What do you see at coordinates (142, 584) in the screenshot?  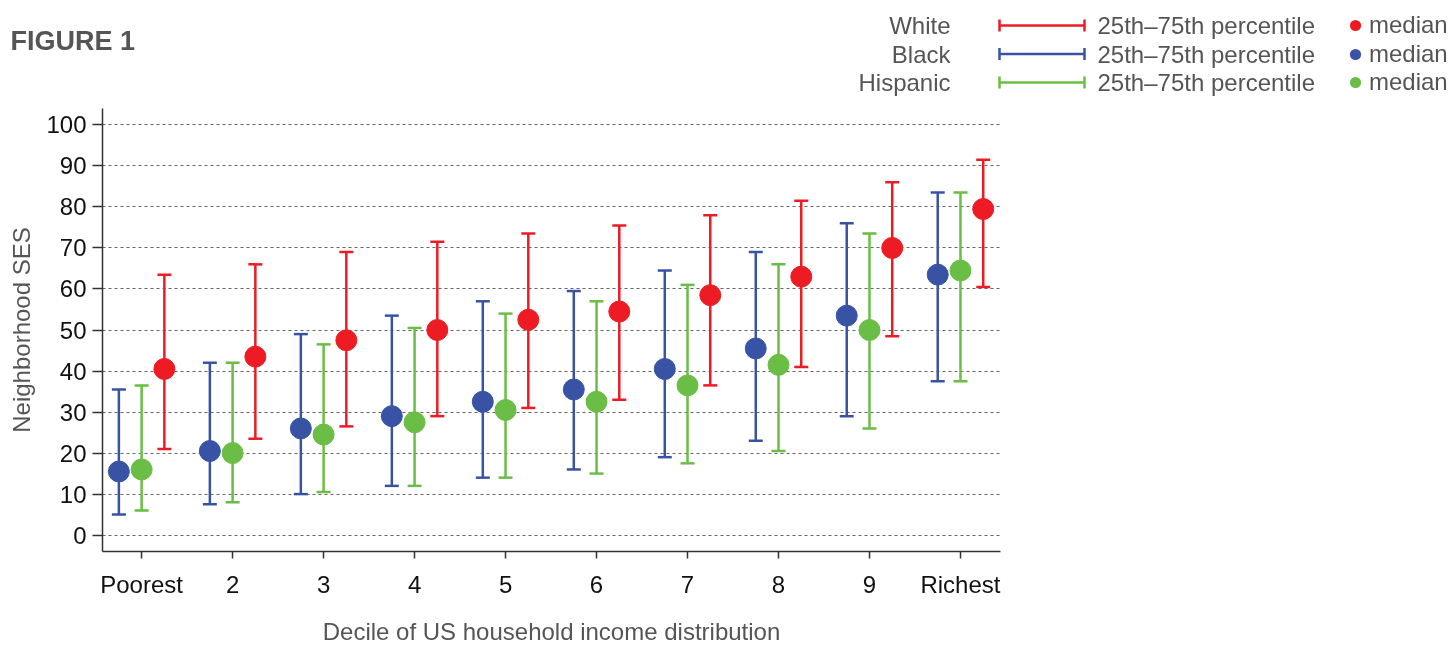 I see `x-tick-label: Poorest` at bounding box center [142, 584].